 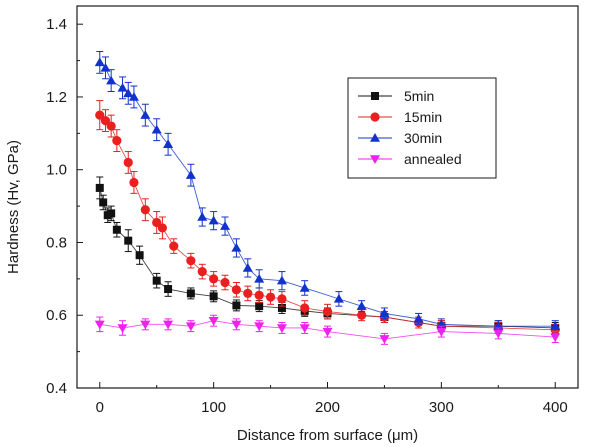 What do you see at coordinates (56, 24) in the screenshot?
I see `y-tick-label: 1.4` at bounding box center [56, 24].